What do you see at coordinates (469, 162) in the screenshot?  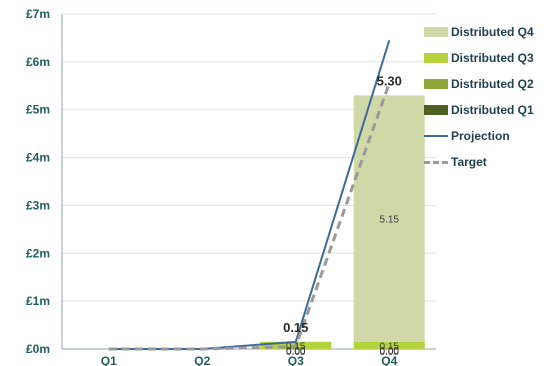 I see `legend-label: Target` at bounding box center [469, 162].